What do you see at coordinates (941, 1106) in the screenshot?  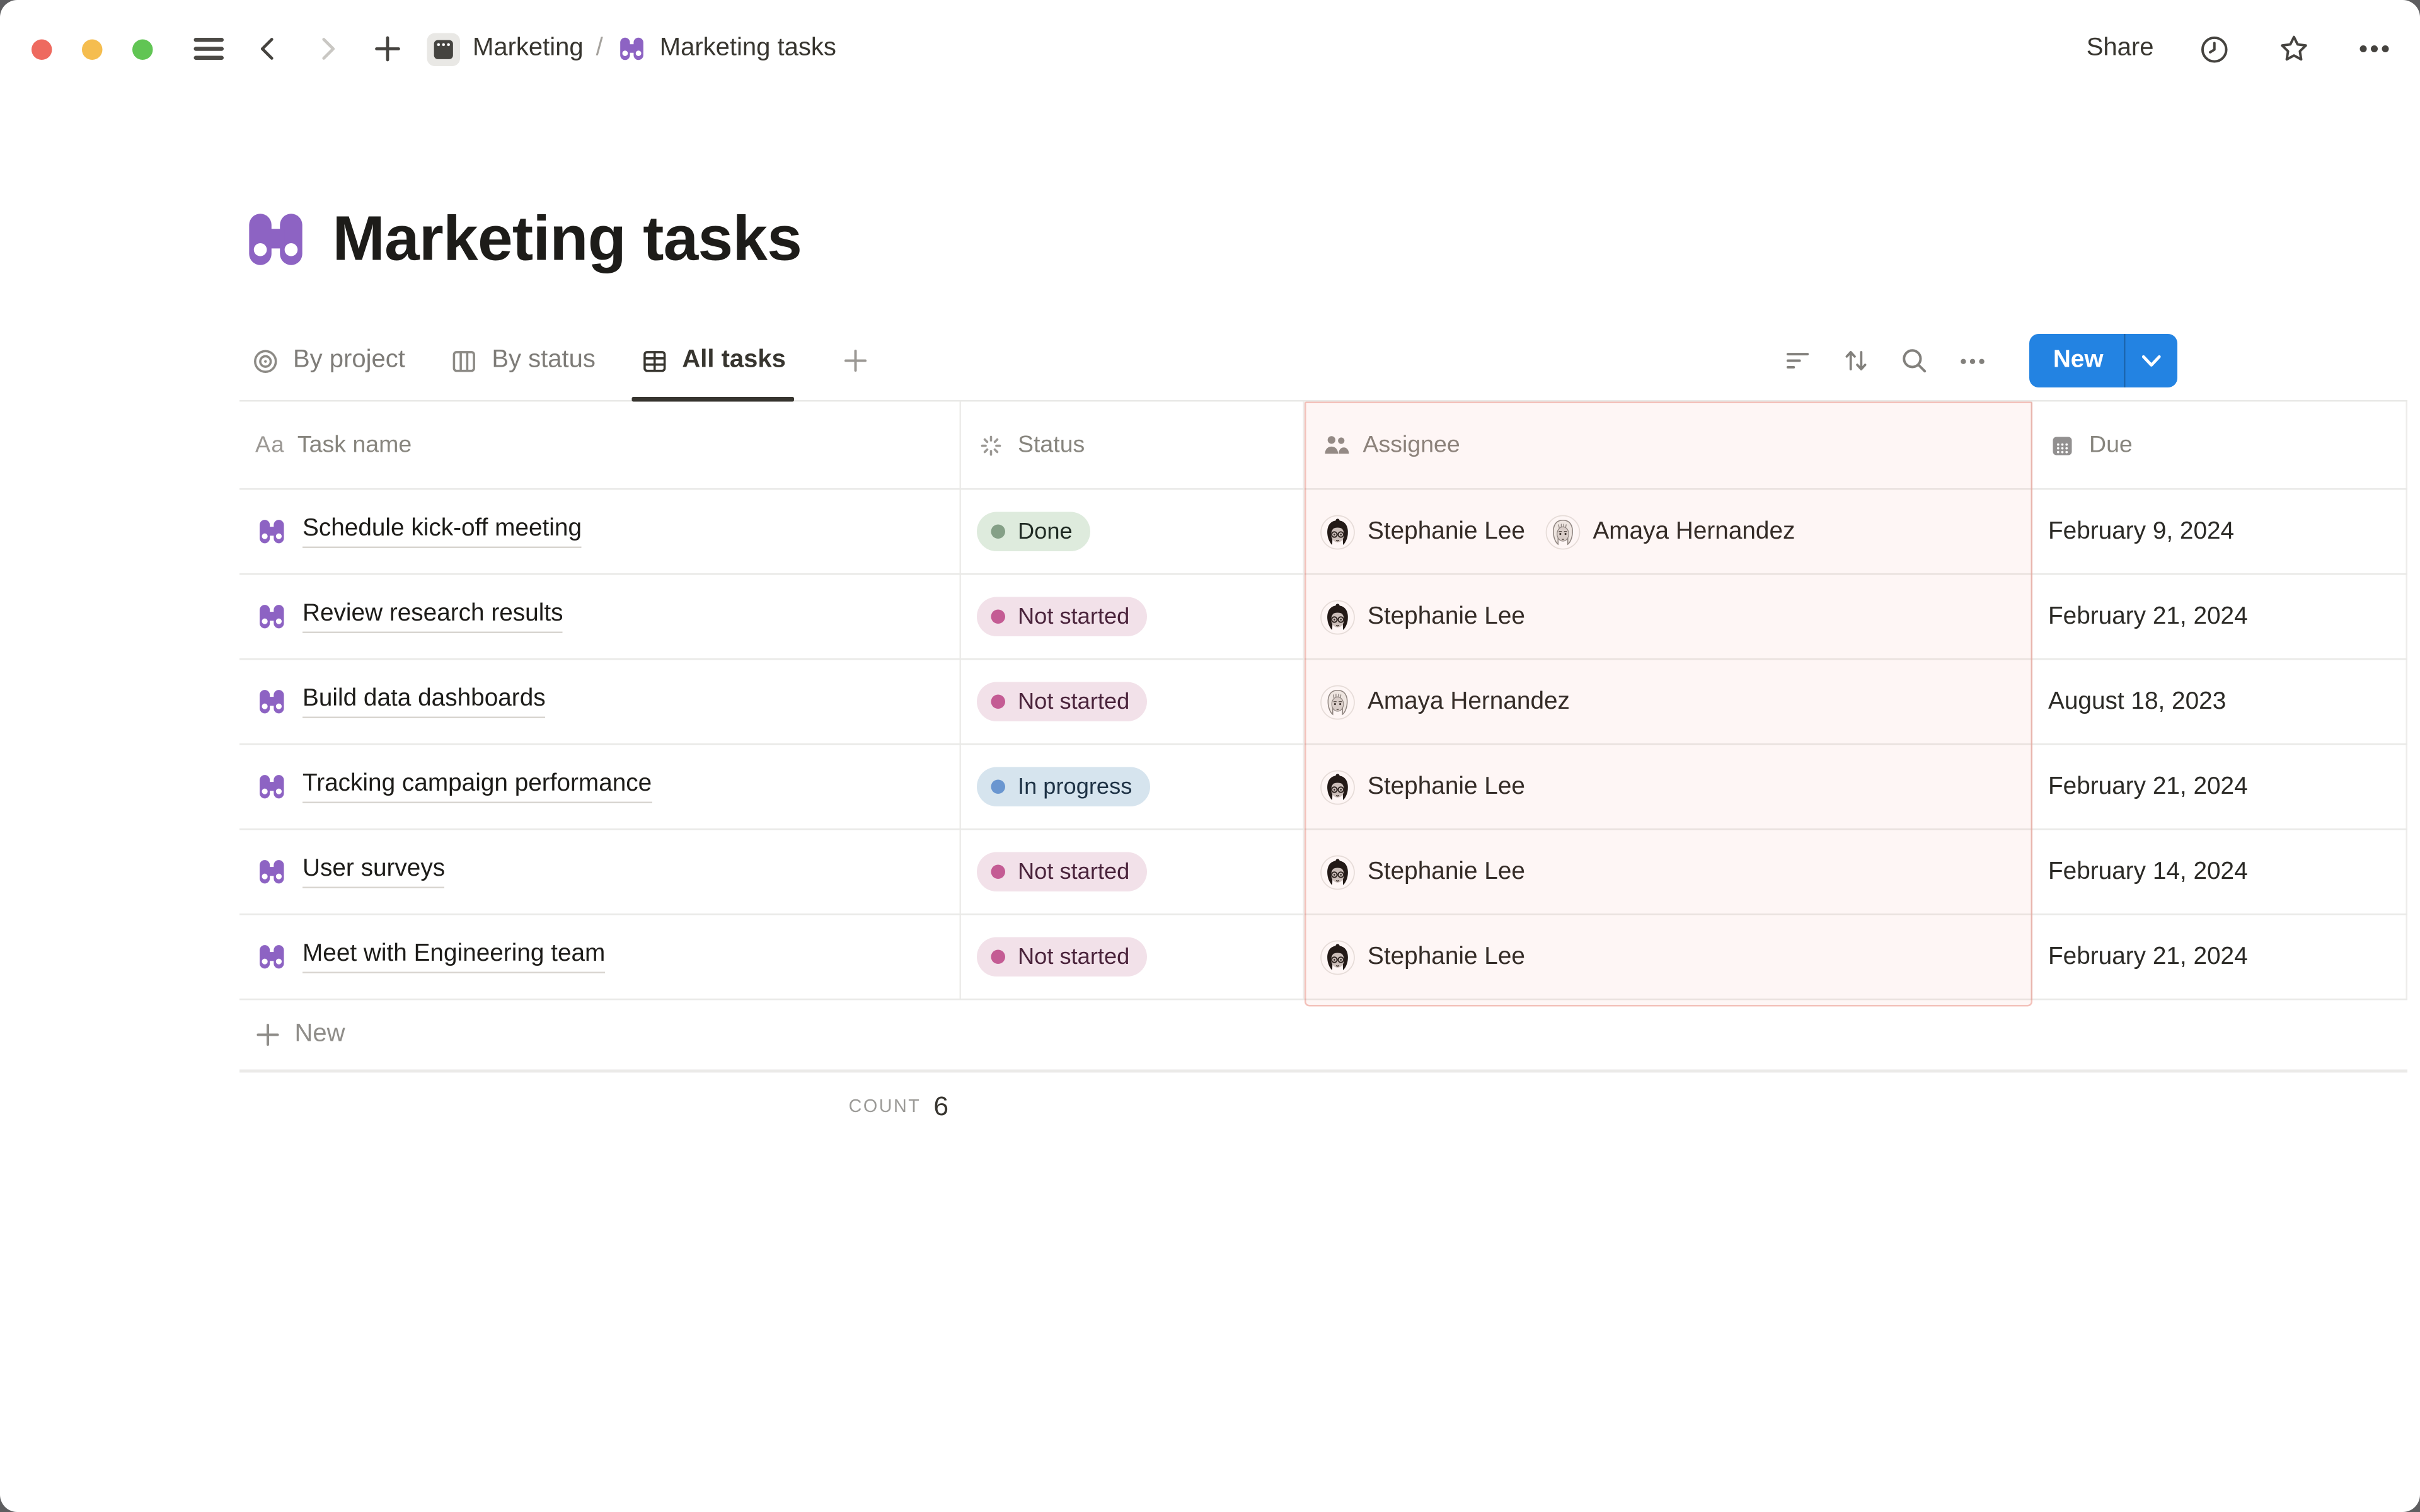 I see `count-value: 6` at bounding box center [941, 1106].